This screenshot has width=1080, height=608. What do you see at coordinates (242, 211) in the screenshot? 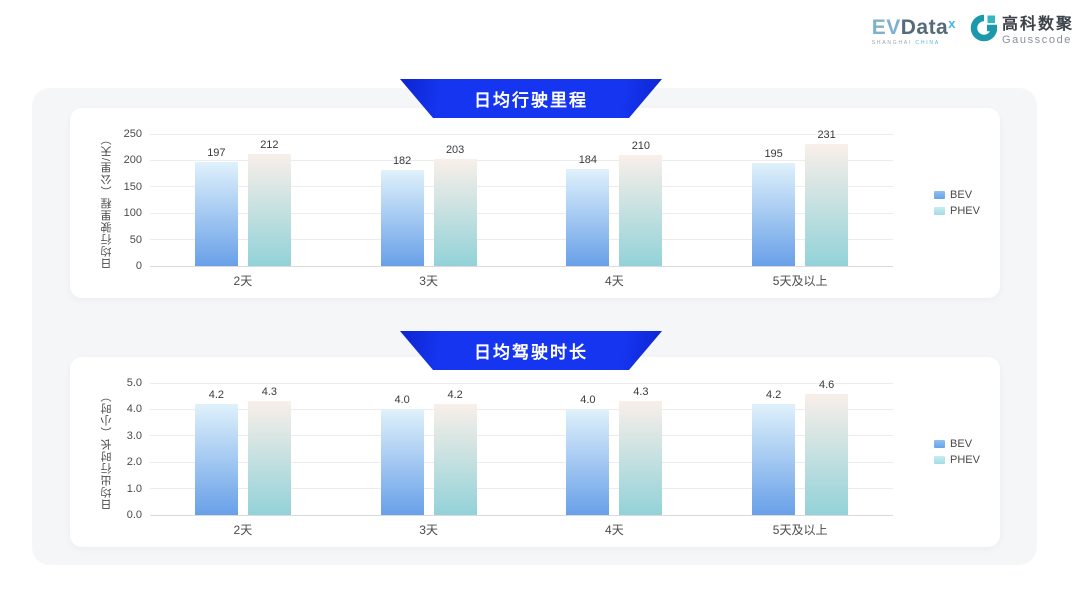
I see `category-group: 197 212 2天` at bounding box center [242, 211].